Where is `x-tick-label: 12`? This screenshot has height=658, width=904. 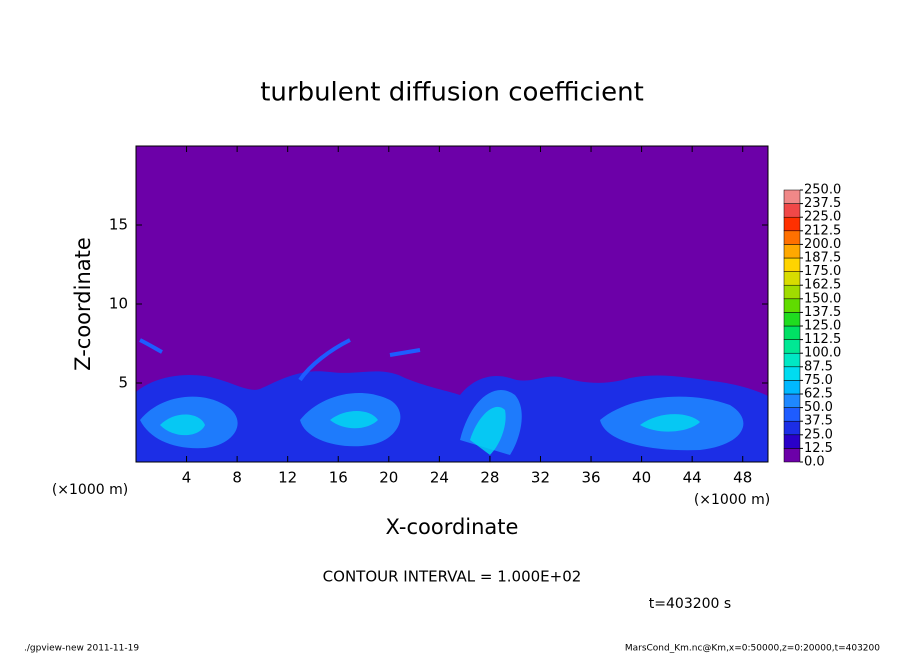 x-tick-label: 12 is located at coordinates (287, 478).